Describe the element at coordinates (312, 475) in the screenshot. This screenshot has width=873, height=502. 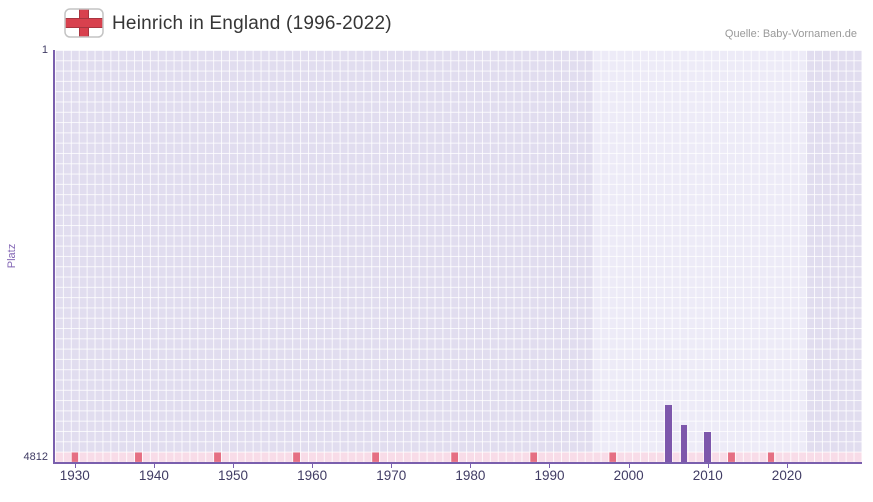
I see `x-tick-label-1960: 1960` at that location.